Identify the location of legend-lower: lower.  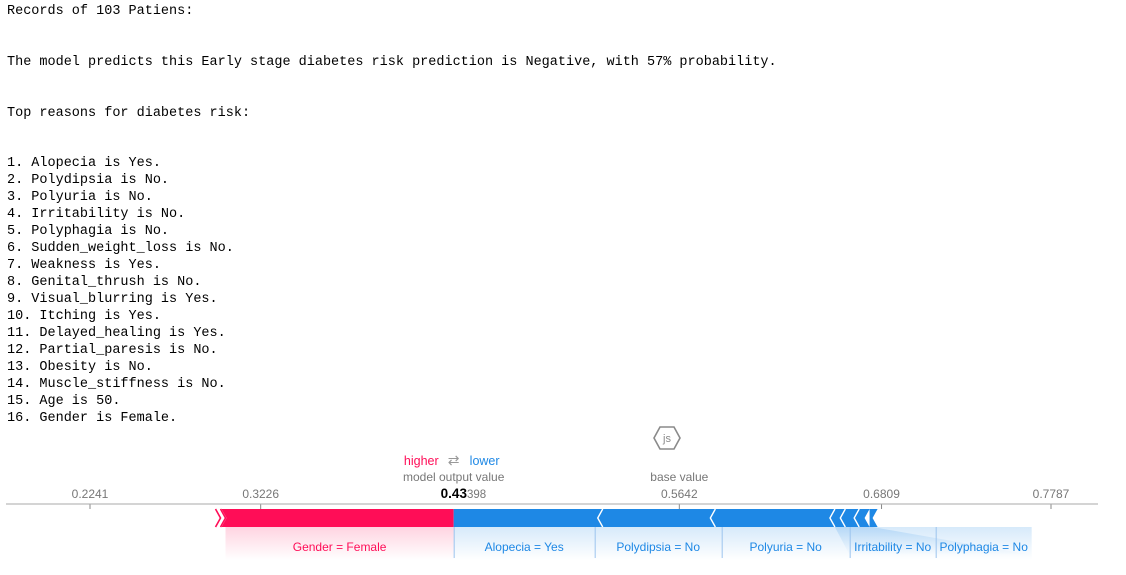
(485, 461).